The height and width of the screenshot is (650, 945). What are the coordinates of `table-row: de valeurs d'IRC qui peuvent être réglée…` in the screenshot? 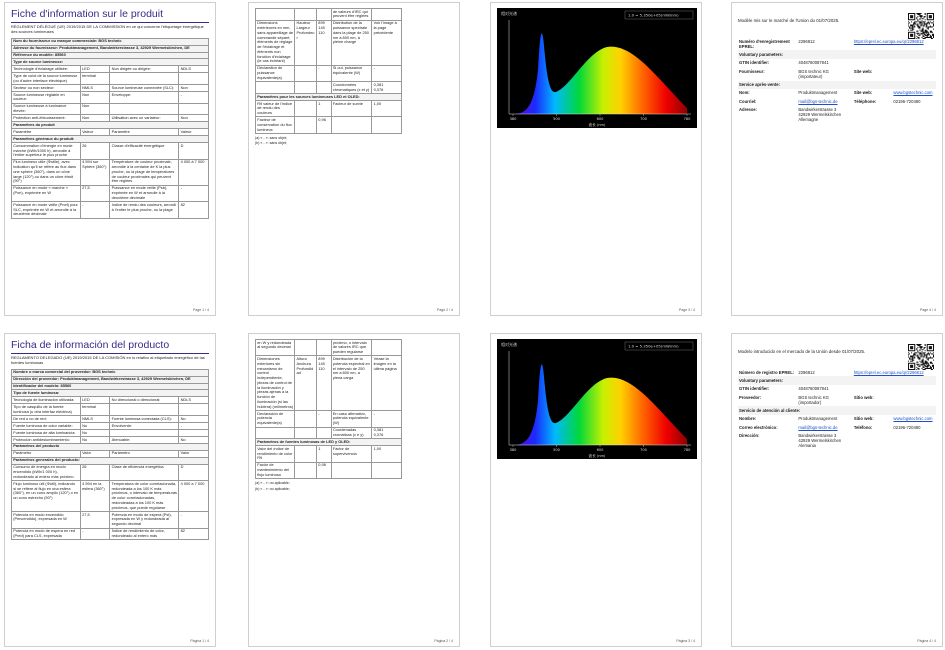 It's located at (328, 14).